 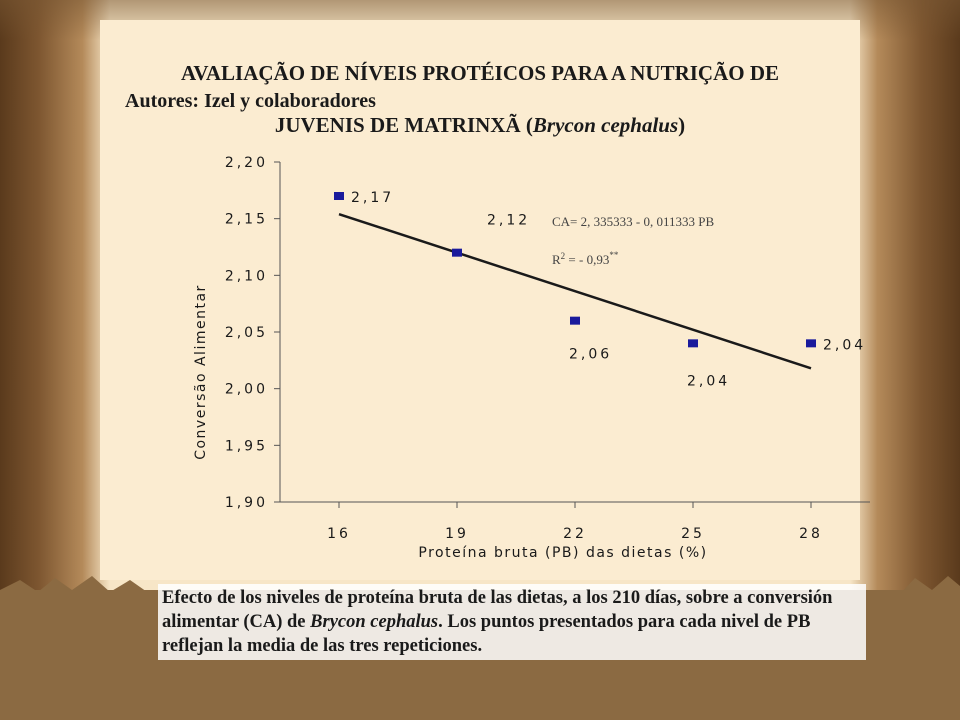 What do you see at coordinates (246, 276) in the screenshot?
I see `y-tick-label: 2,10` at bounding box center [246, 276].